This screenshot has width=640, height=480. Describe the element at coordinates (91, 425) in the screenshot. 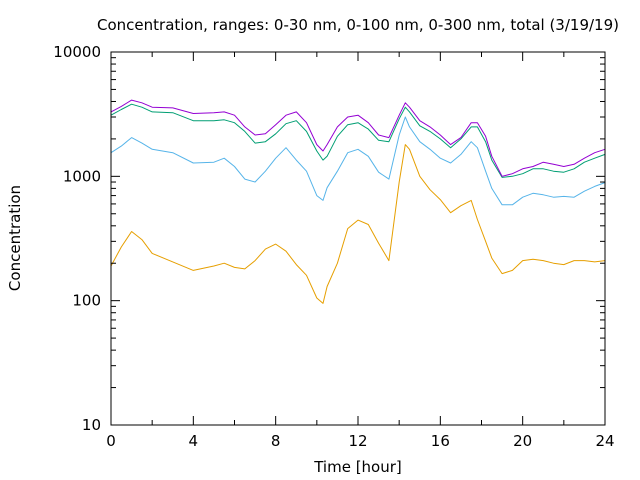

I see `y-tick-label: 10` at that location.